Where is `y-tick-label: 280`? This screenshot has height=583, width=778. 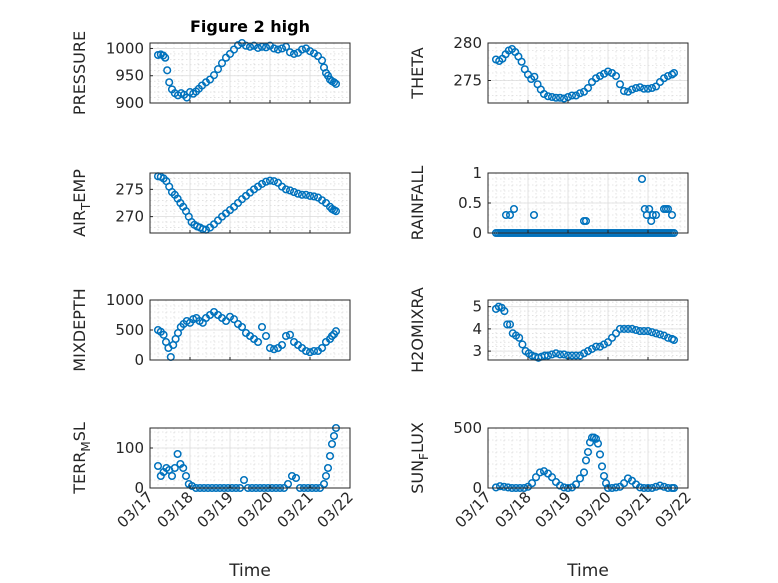
y-tick-label: 280 is located at coordinates (467, 43).